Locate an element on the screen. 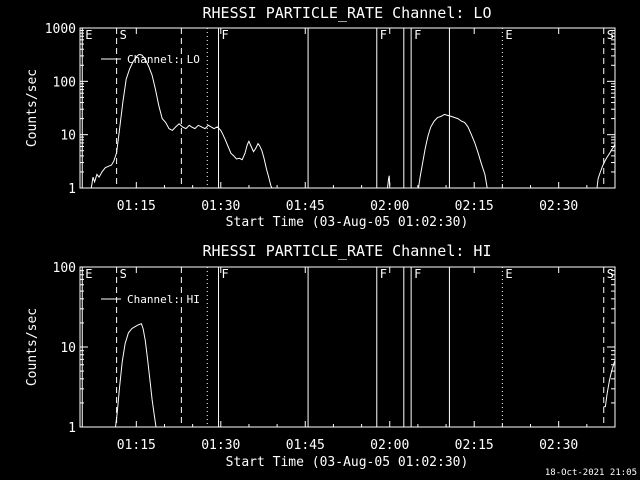  legend: Channel: LO is located at coordinates (150, 59).